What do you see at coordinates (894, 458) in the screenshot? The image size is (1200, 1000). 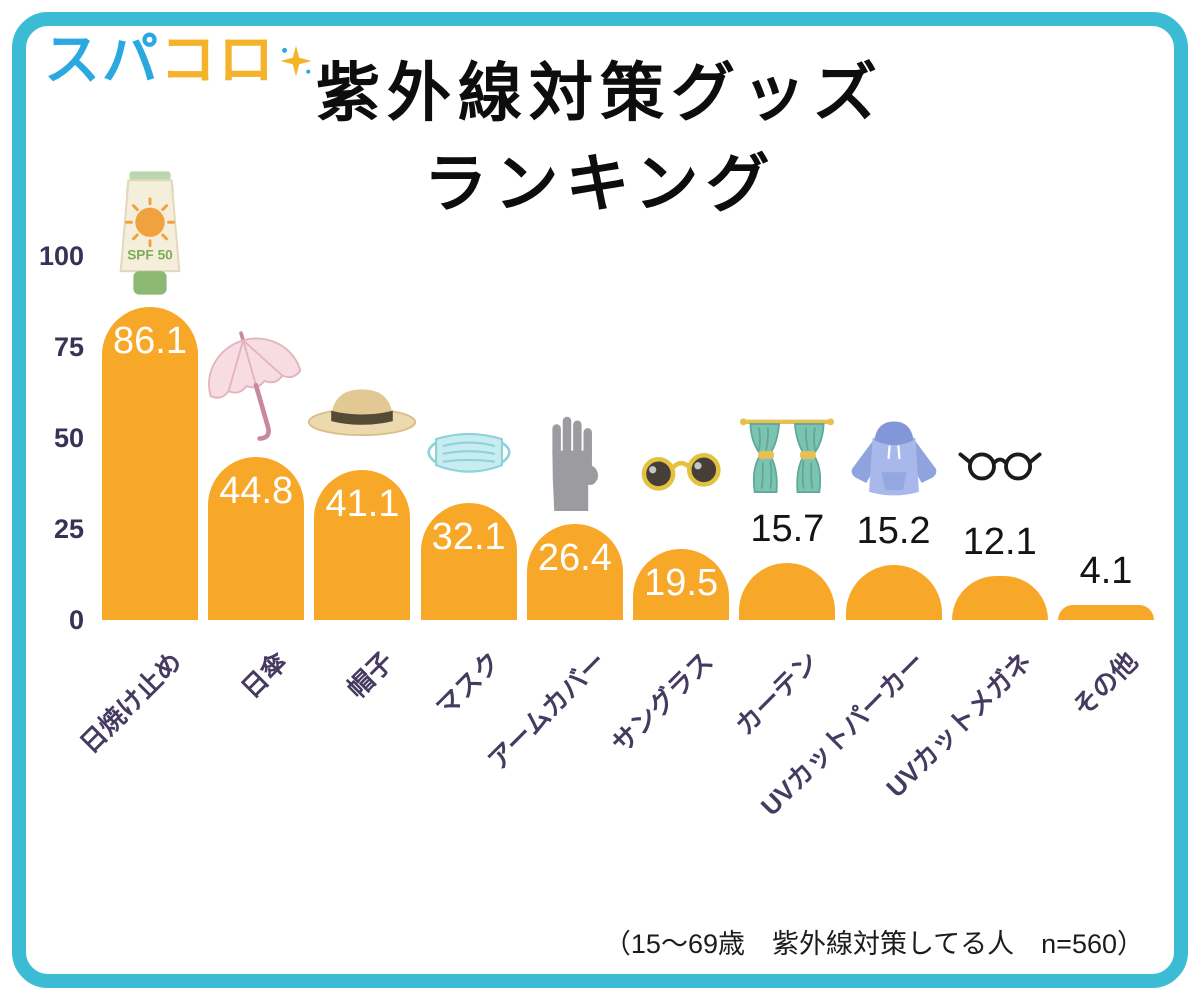 I see `hoodie-icon` at bounding box center [894, 458].